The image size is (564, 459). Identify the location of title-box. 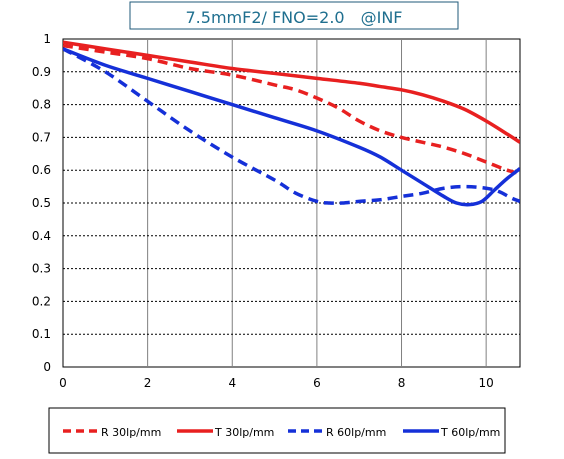
(294, 15).